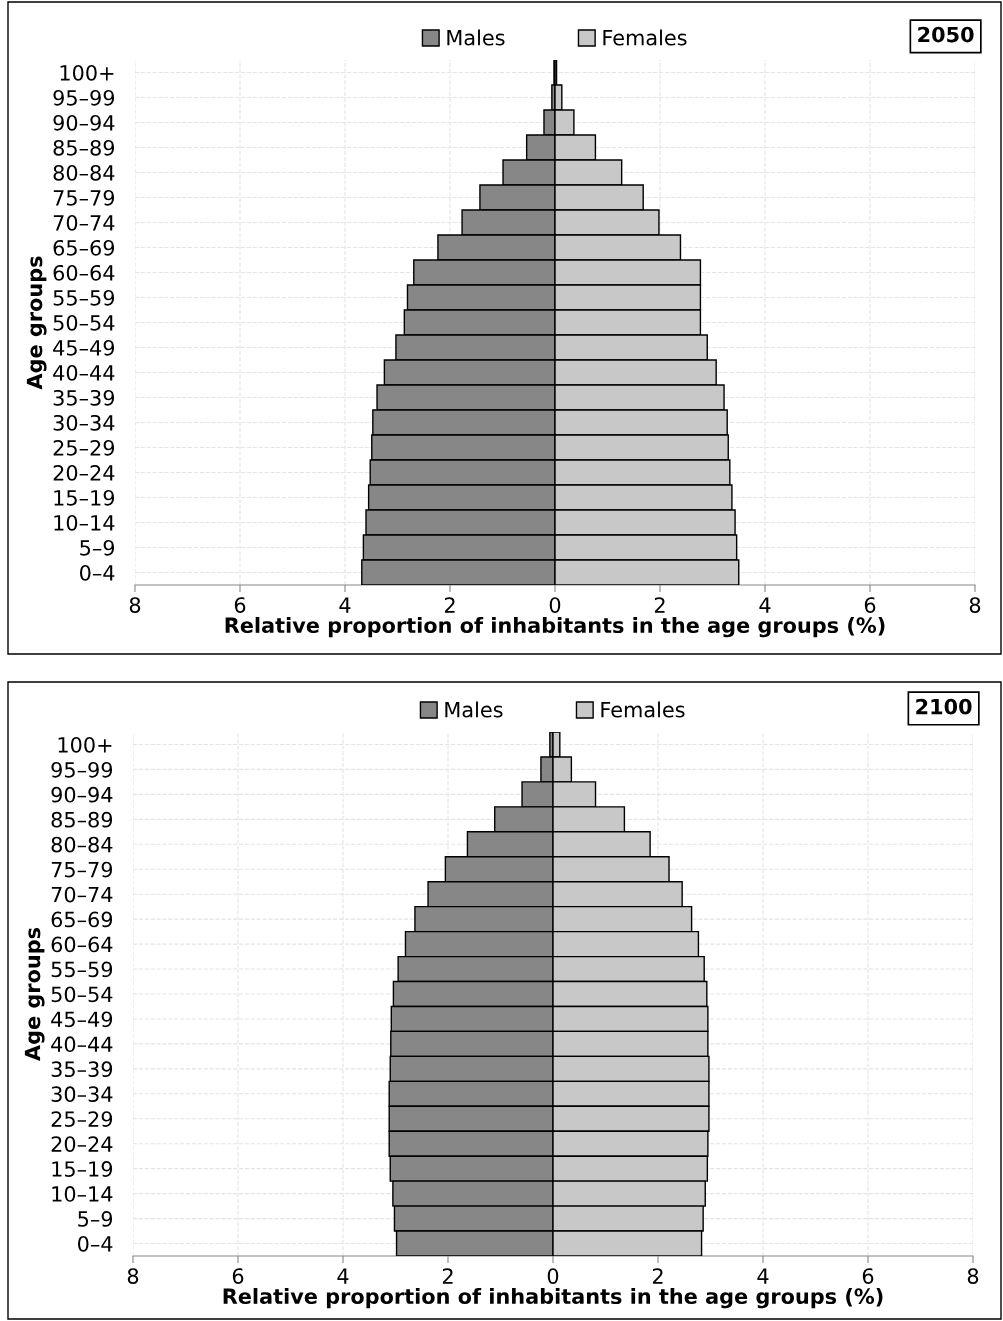  Describe the element at coordinates (946, 34) in the screenshot. I see `chart-title: 2050` at that location.